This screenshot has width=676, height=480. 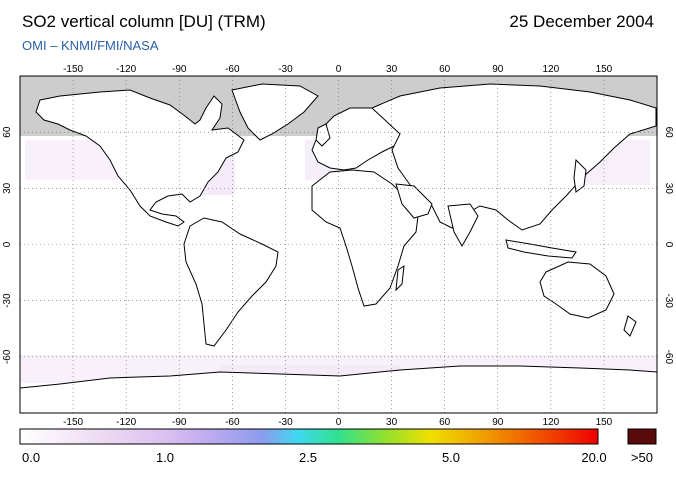 What do you see at coordinates (445, 422) in the screenshot?
I see `lon-tick-label-bottom: 60` at bounding box center [445, 422].